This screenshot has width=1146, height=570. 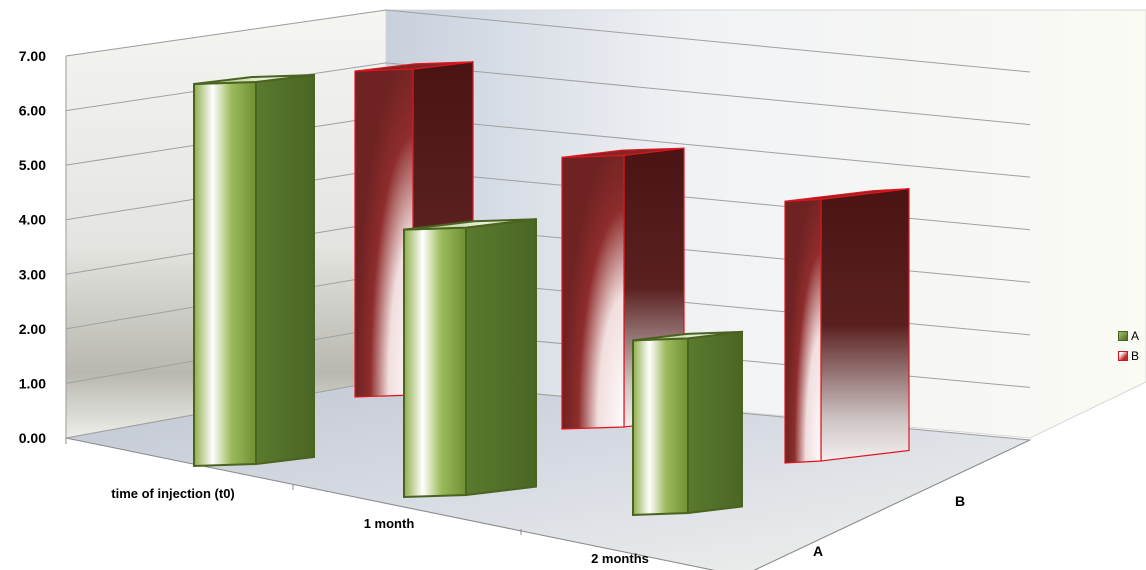 I want to click on y-tick-label: 5.00, so click(x=32, y=165).